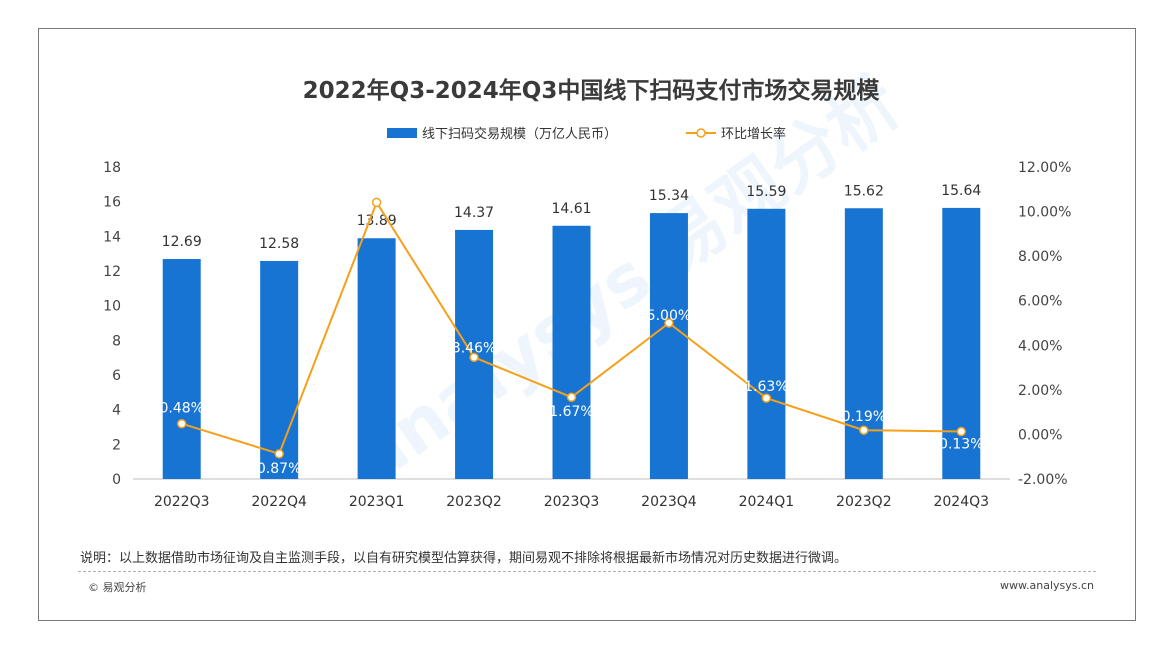 The image size is (1156, 651). Describe the element at coordinates (1040, 391) in the screenshot. I see `right-tick-label: 2.00%` at that location.